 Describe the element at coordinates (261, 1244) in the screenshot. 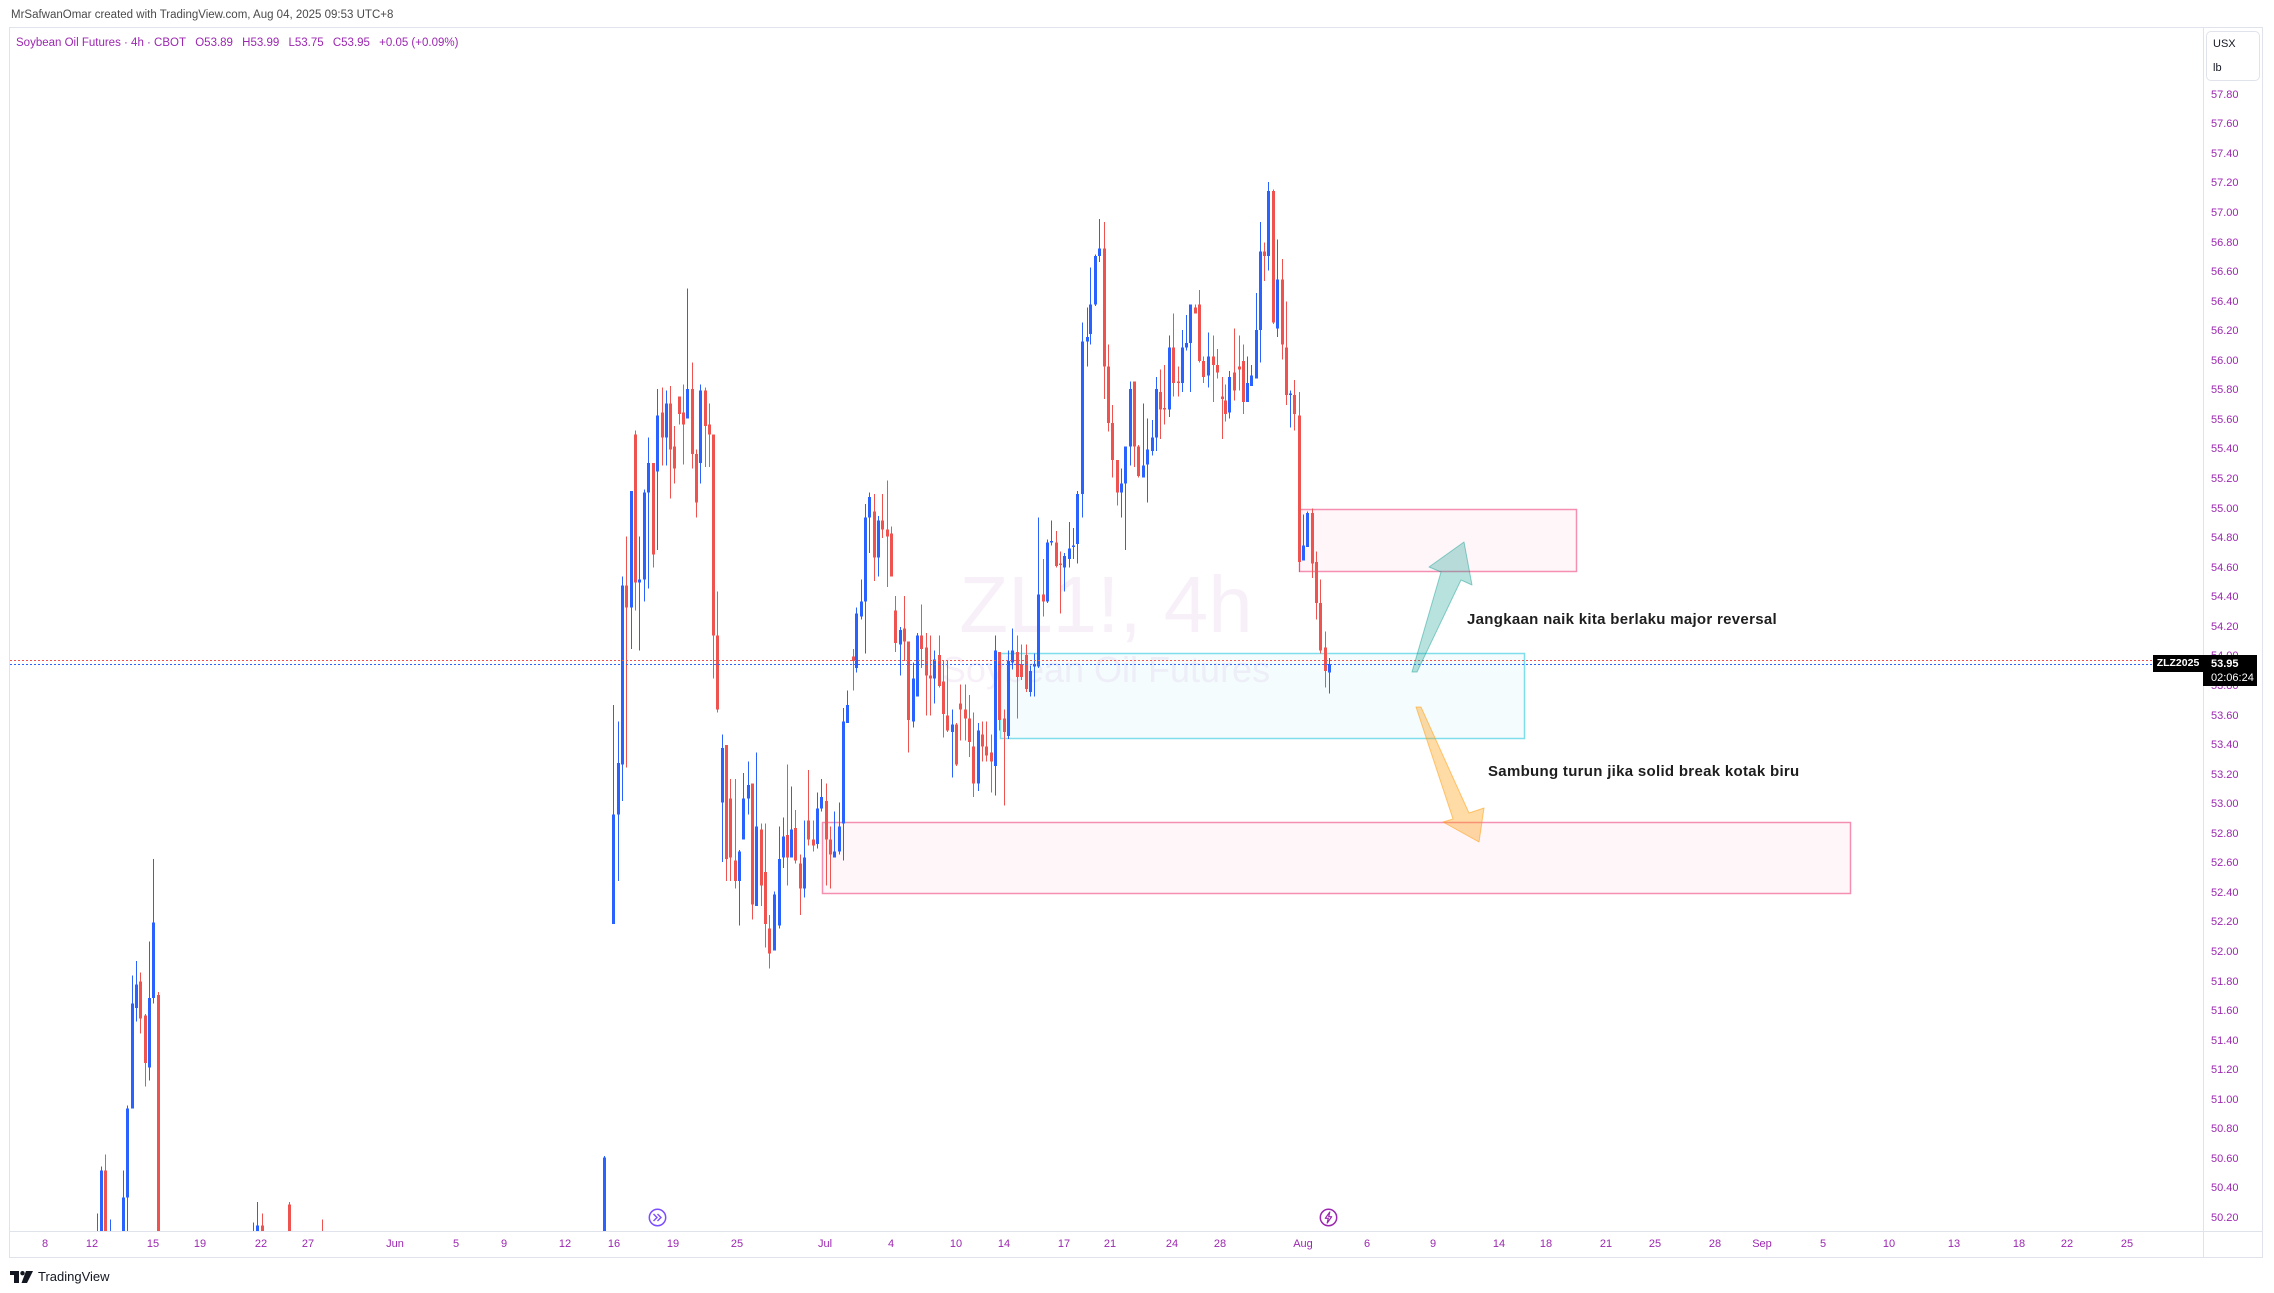

I see `time-tick-label: 22` at that location.